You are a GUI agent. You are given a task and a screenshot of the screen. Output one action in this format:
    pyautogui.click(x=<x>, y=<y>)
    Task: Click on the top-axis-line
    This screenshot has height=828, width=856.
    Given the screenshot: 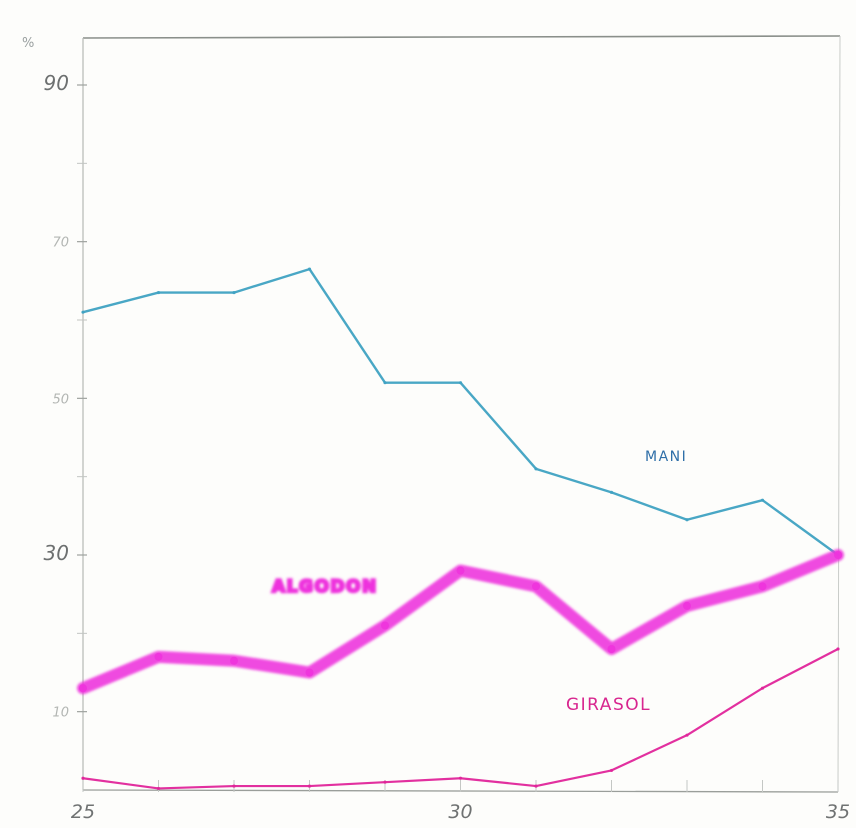 What is the action you would take?
    pyautogui.click(x=461, y=37)
    